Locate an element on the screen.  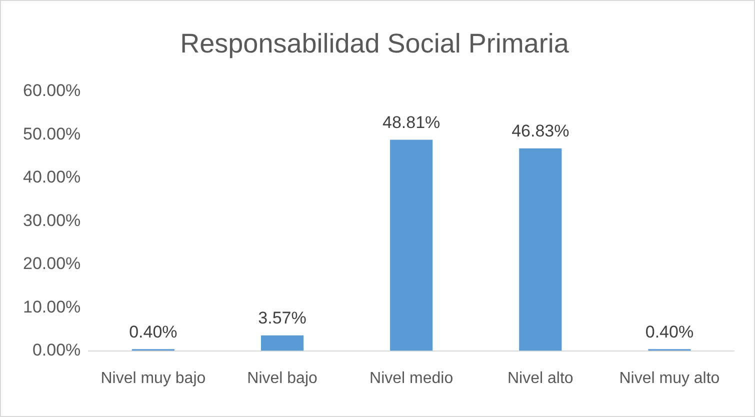
data-label: 3.57% is located at coordinates (282, 318).